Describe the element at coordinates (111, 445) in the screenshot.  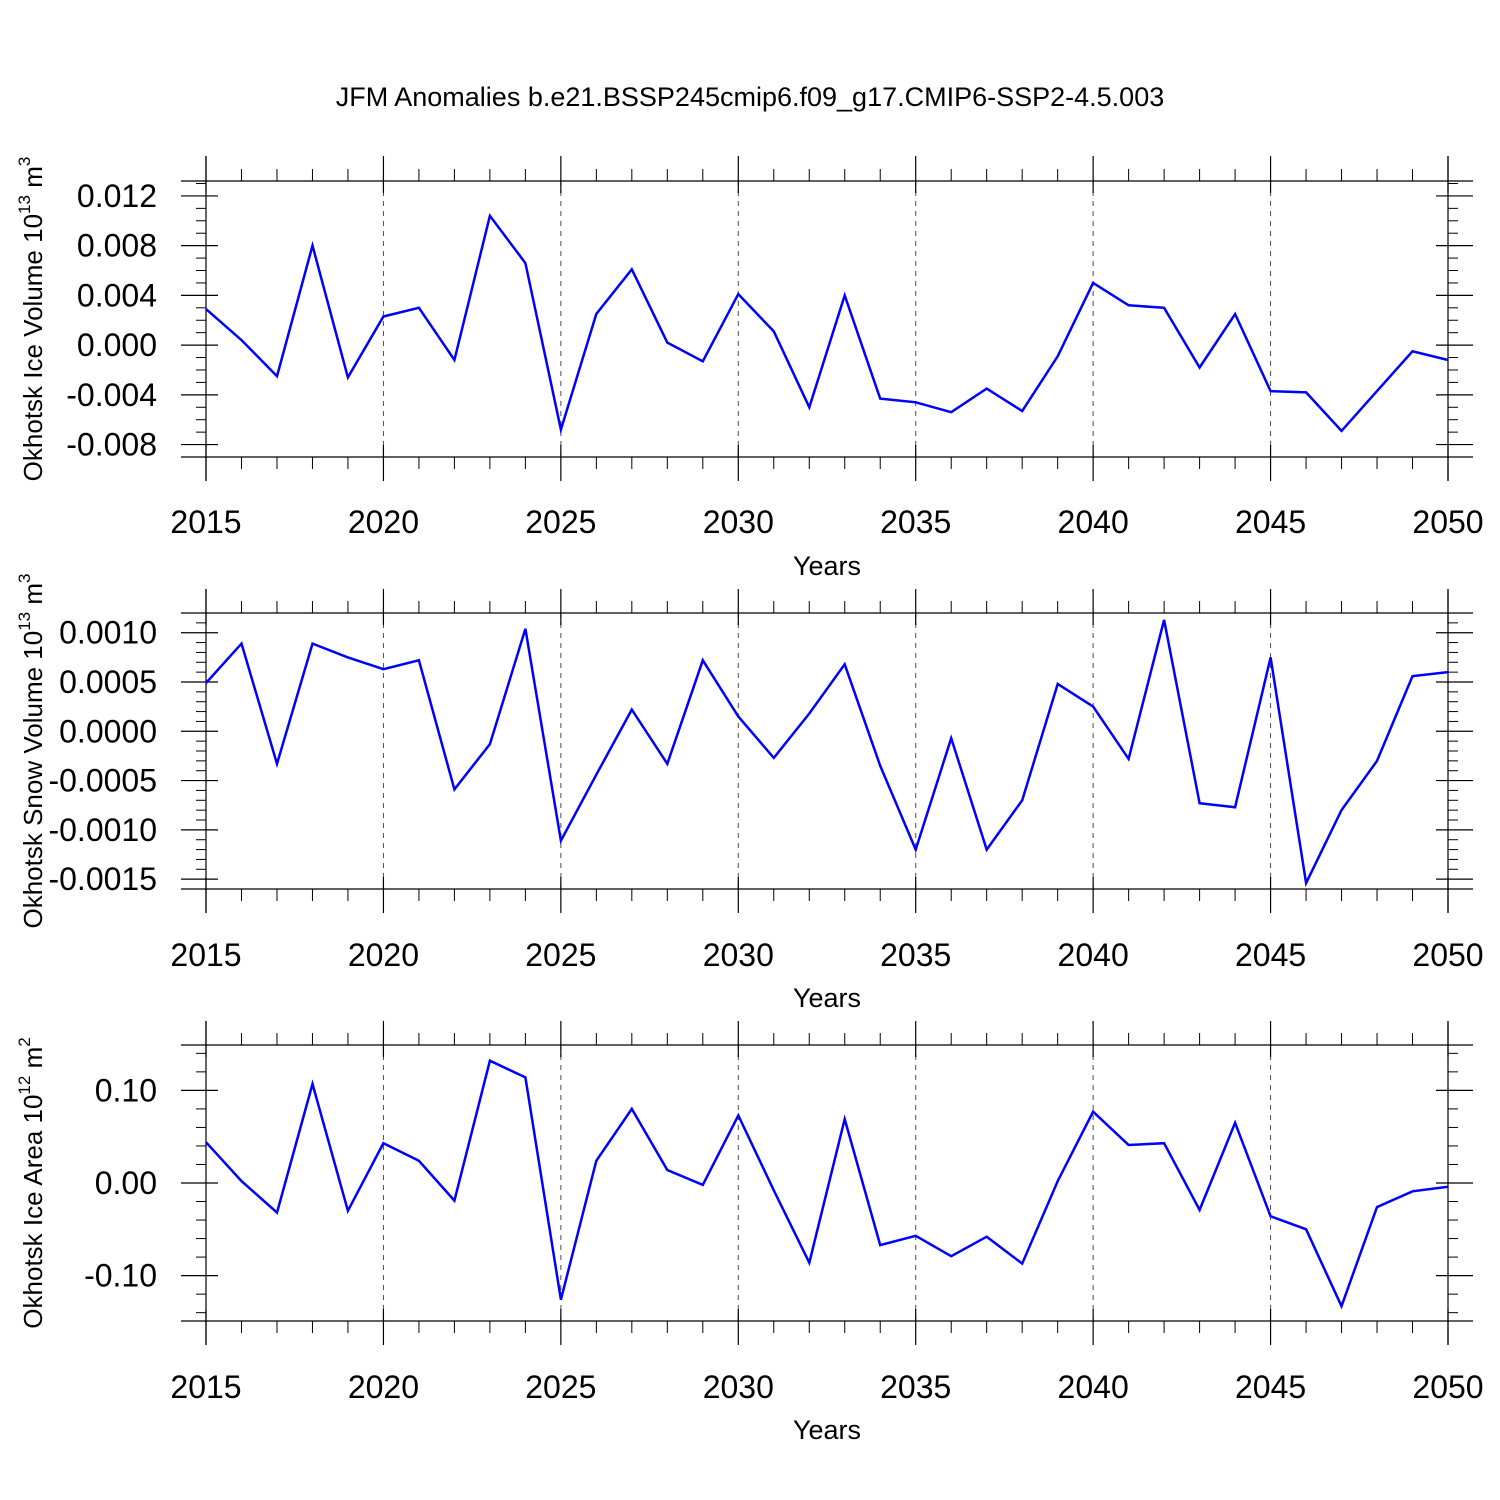
I see `y-tick-label: -0.008` at that location.